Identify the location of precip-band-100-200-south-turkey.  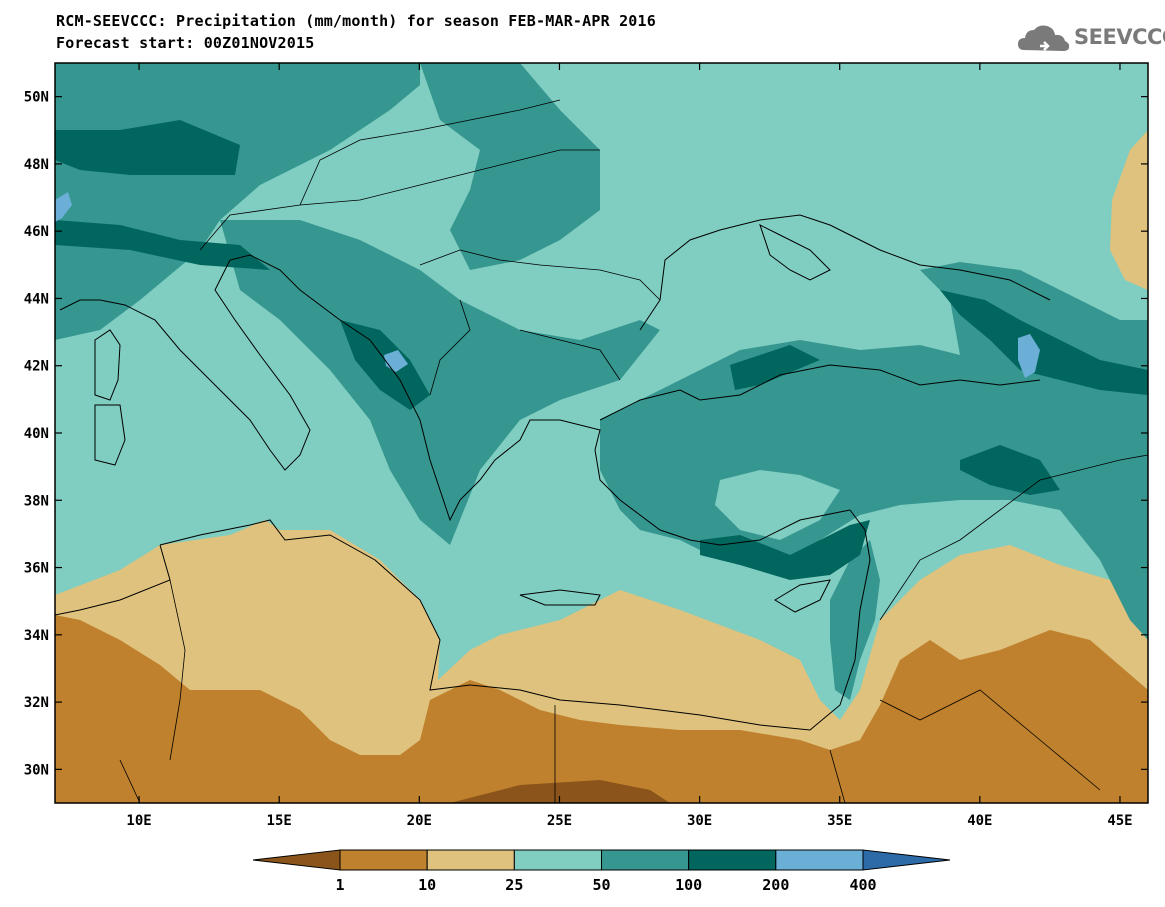
(785, 550).